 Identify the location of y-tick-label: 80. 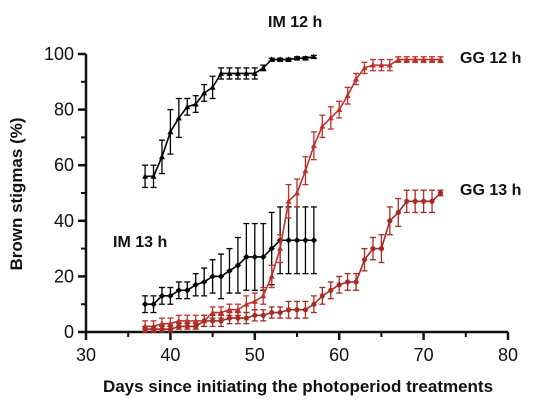
(64, 110).